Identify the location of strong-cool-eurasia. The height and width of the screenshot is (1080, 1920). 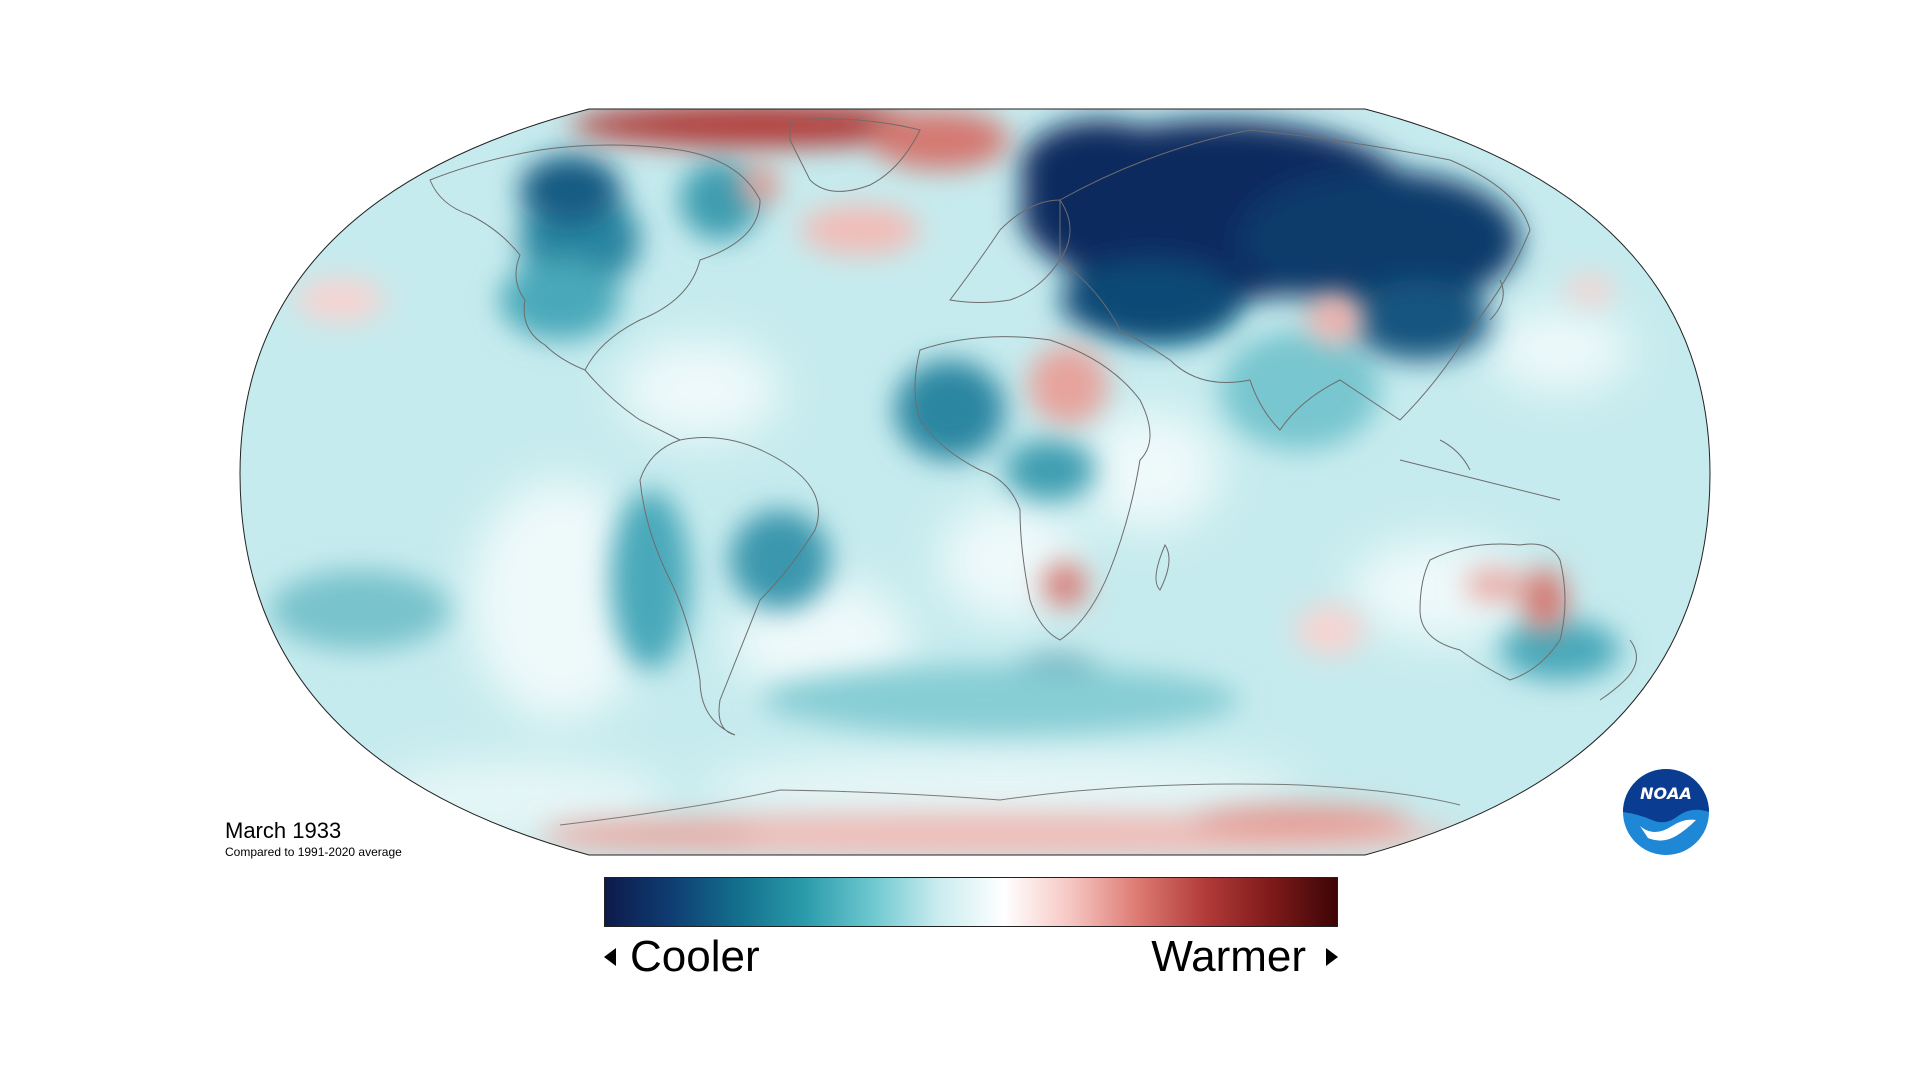
(1020, 240).